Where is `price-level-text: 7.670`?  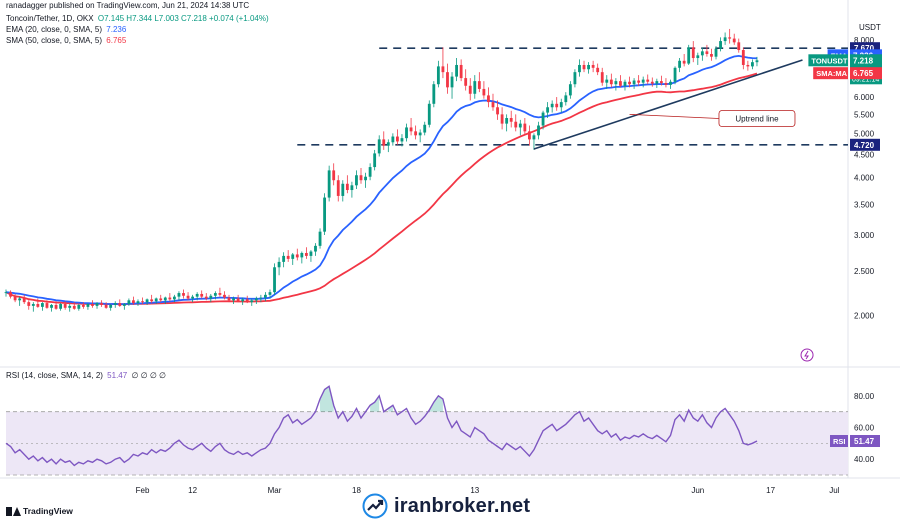
price-level-text: 7.670 is located at coordinates (864, 48).